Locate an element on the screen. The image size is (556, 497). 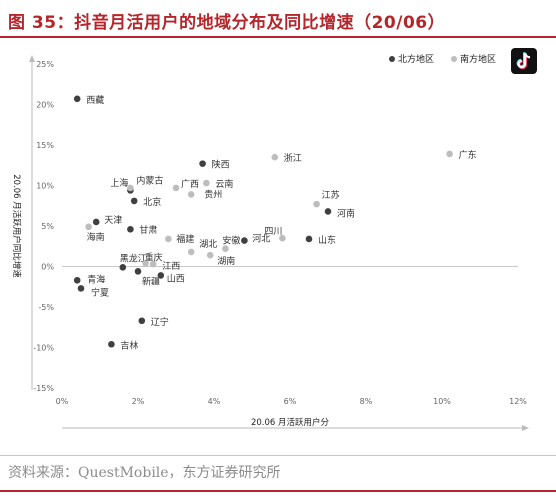
y-axis-arrow is located at coordinates (32, 58).